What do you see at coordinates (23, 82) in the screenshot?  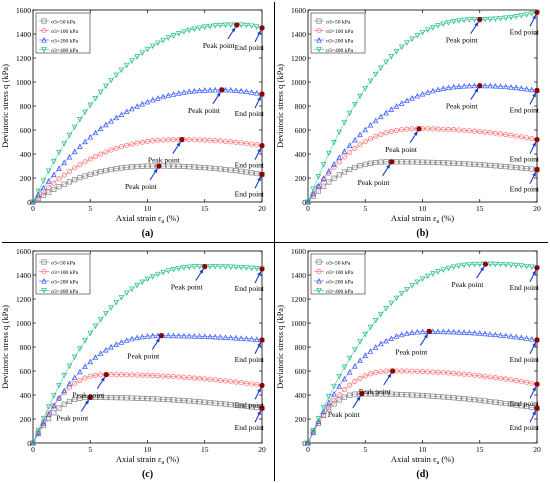 I see `y-tick-label: 1000` at bounding box center [23, 82].